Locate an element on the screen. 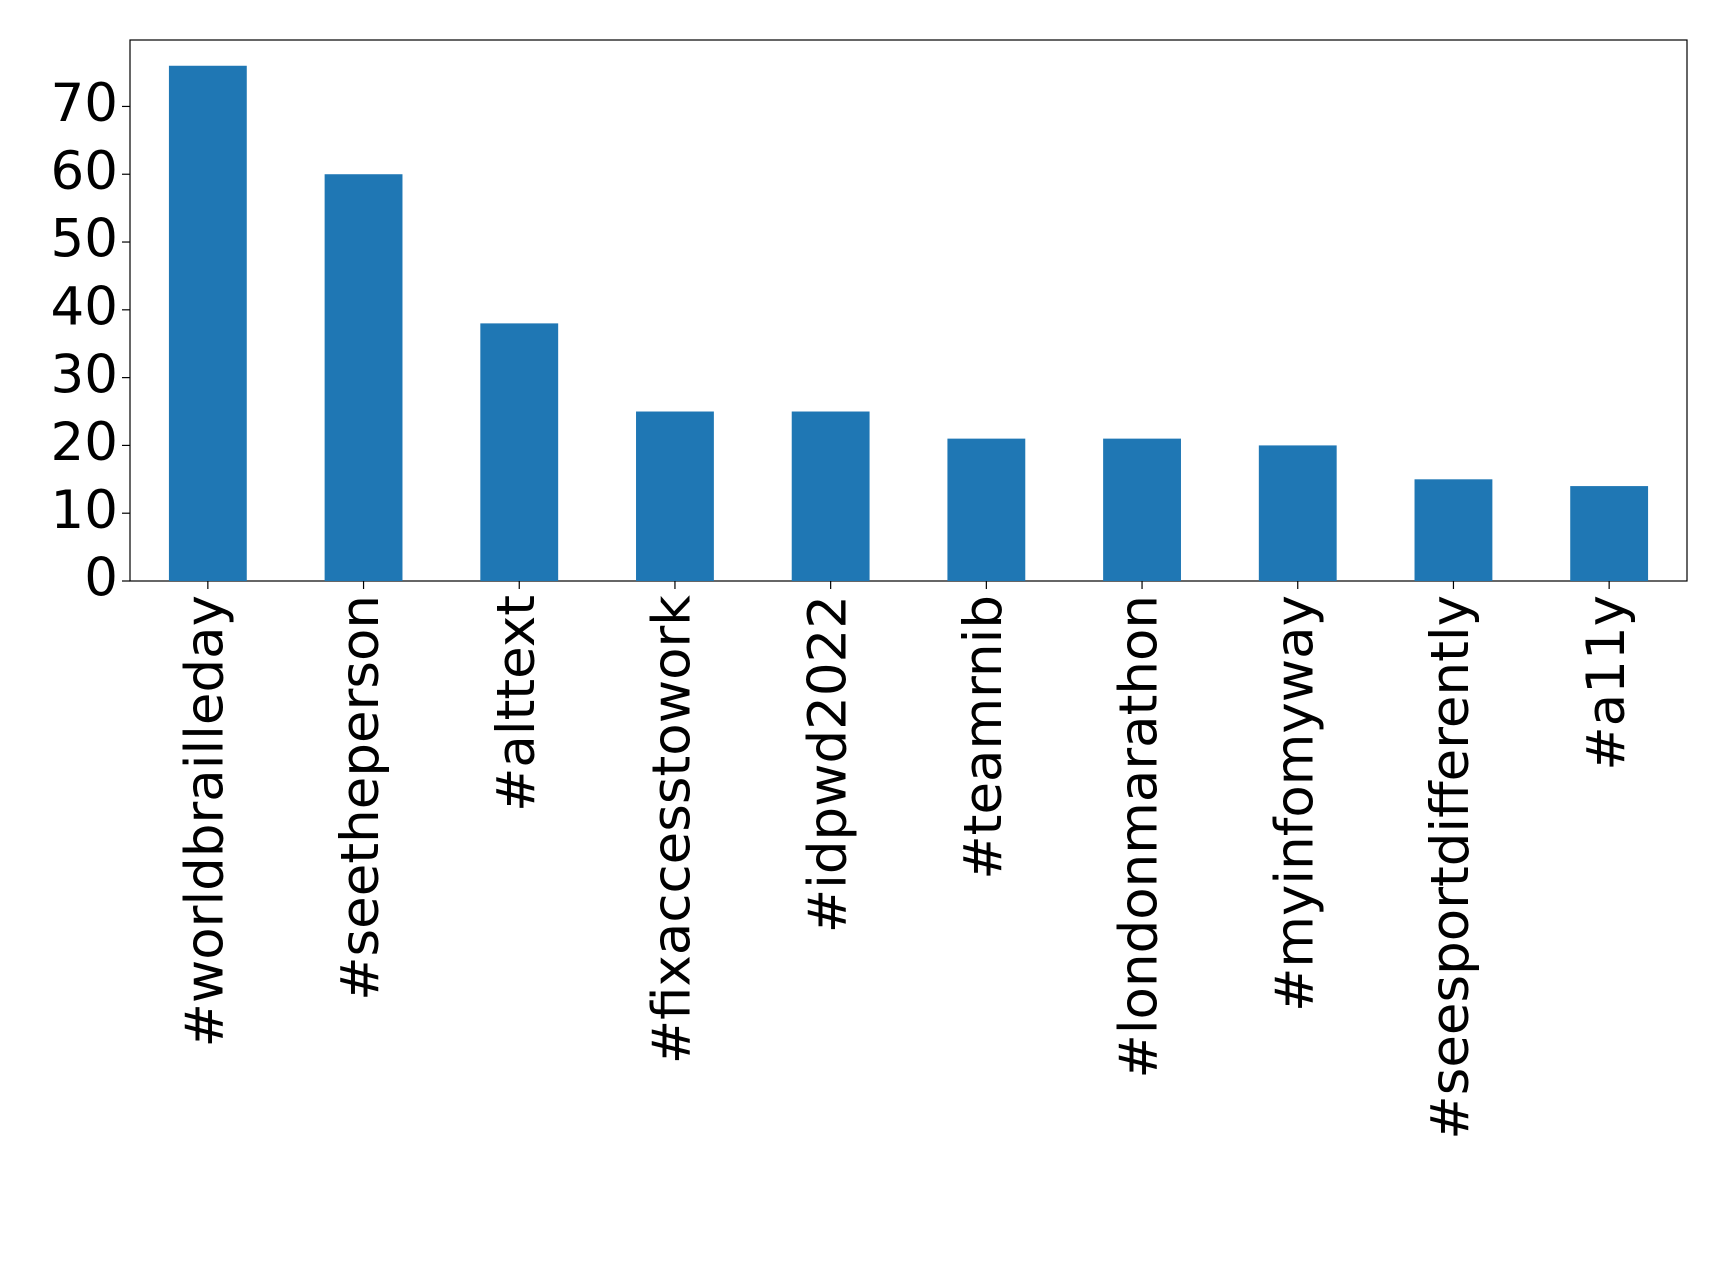  y-tick-label: 0 is located at coordinates (101, 578).